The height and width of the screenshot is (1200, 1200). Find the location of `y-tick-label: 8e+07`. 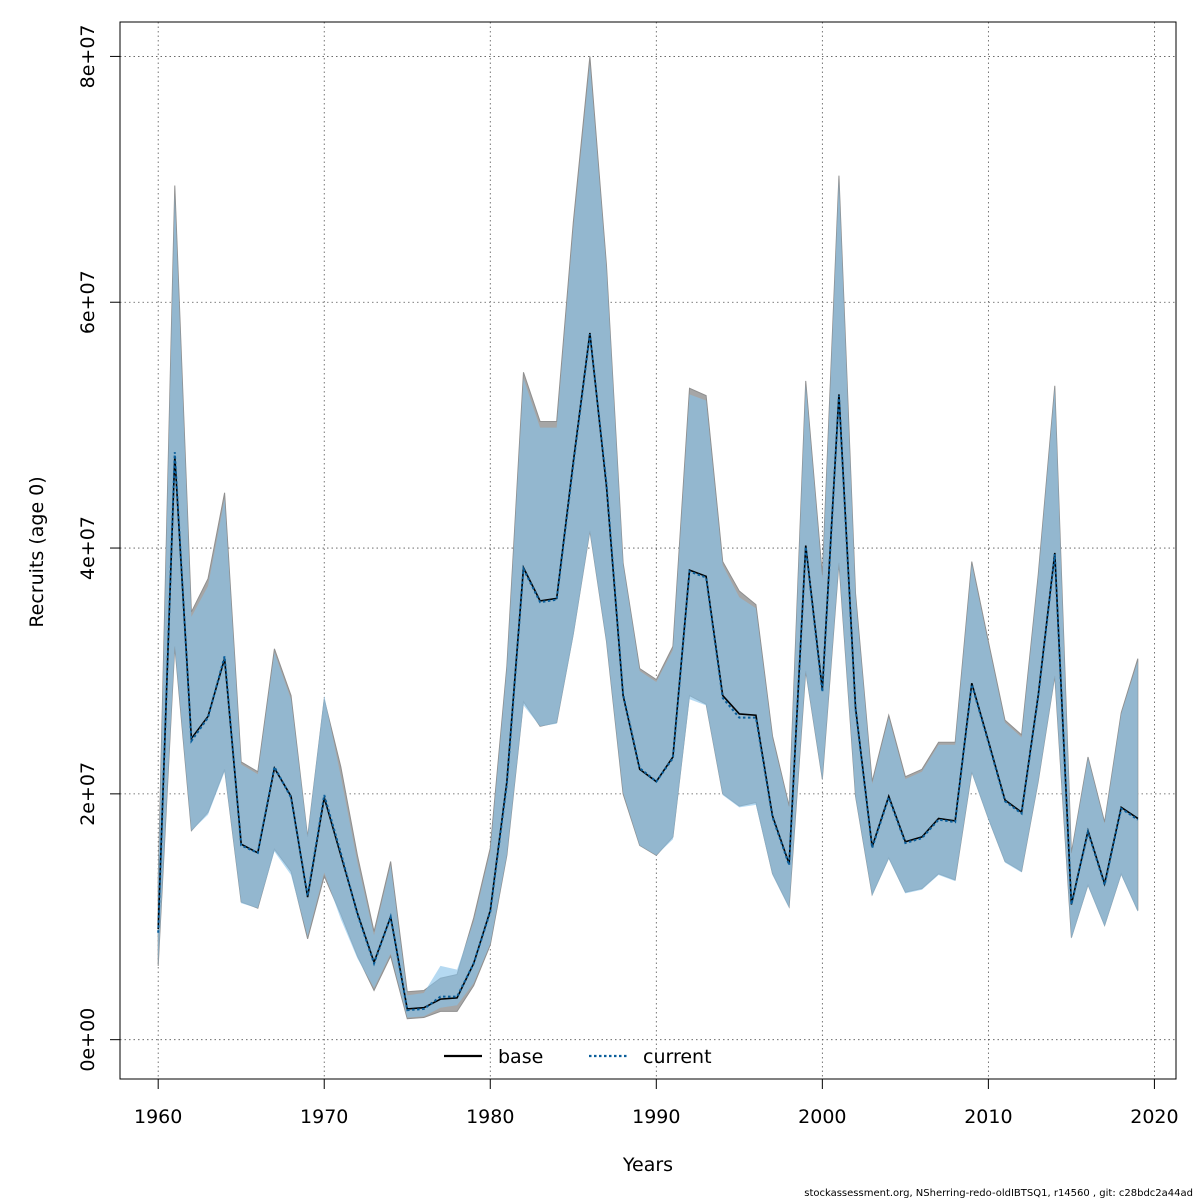

y-tick-label: 8e+07 is located at coordinates (88, 56).